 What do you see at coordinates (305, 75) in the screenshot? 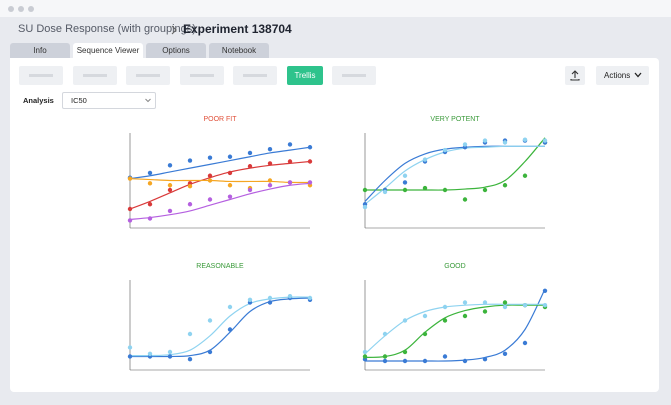
I see `trellis-button: Trellis` at bounding box center [305, 75].